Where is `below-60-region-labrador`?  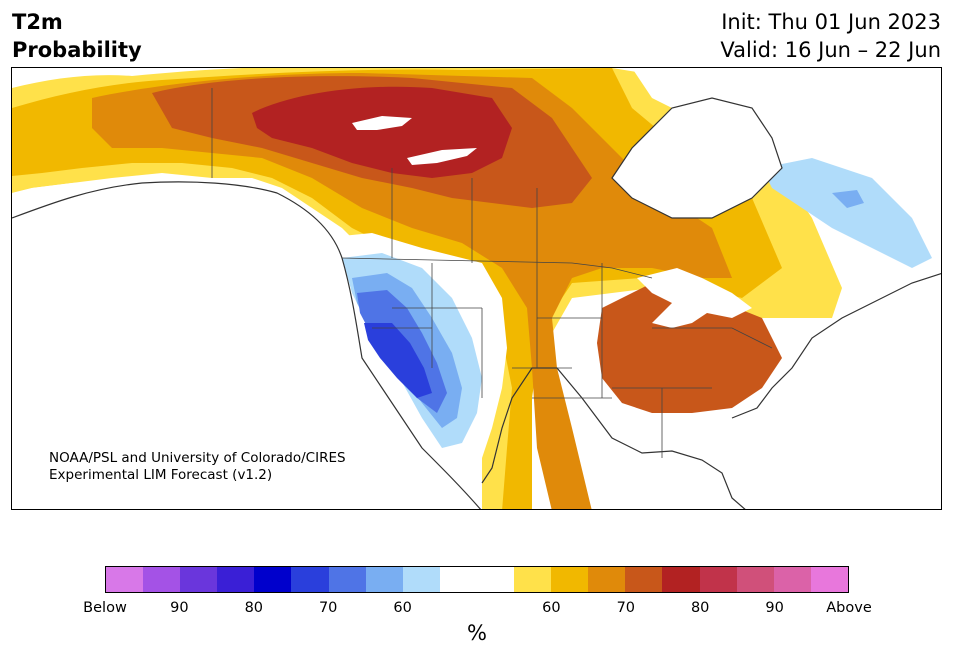
below-60-region-labrador is located at coordinates (847, 213).